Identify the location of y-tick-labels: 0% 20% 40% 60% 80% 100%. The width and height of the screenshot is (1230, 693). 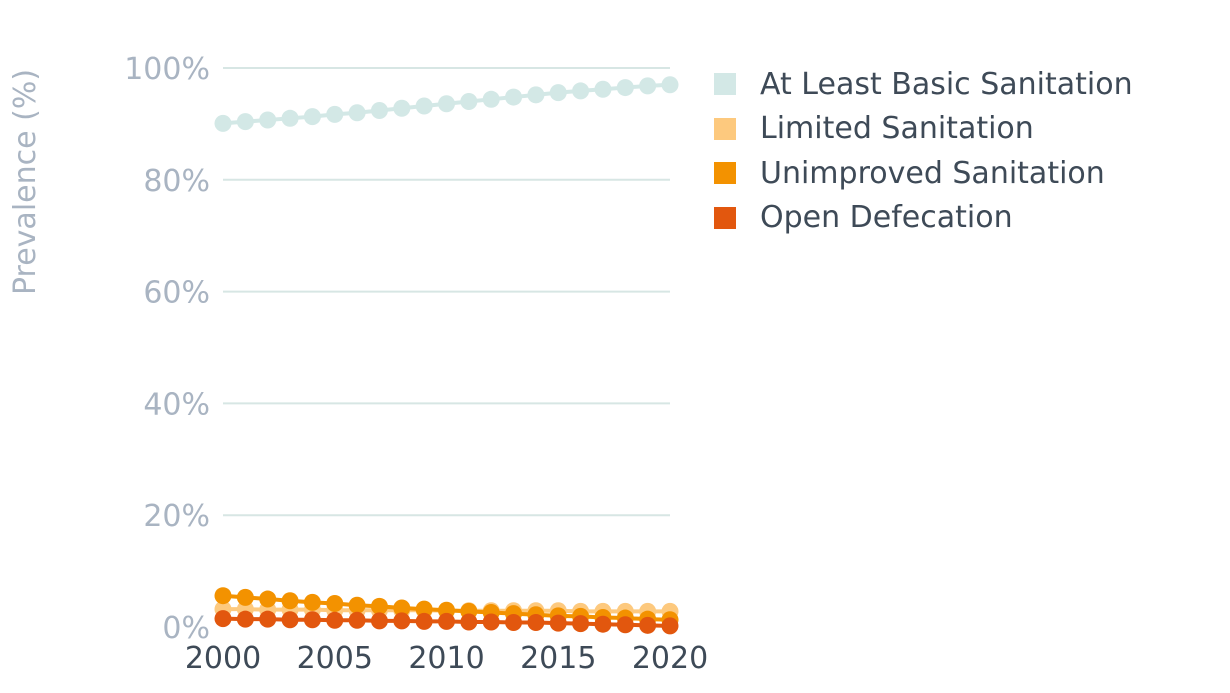
(167, 349).